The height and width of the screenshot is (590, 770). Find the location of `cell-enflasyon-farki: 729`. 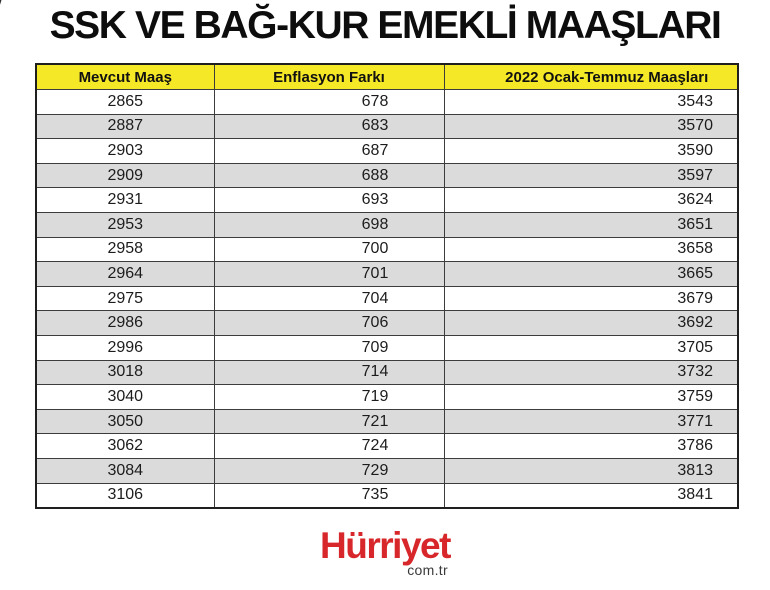

cell-enflasyon-farki: 729 is located at coordinates (329, 470).